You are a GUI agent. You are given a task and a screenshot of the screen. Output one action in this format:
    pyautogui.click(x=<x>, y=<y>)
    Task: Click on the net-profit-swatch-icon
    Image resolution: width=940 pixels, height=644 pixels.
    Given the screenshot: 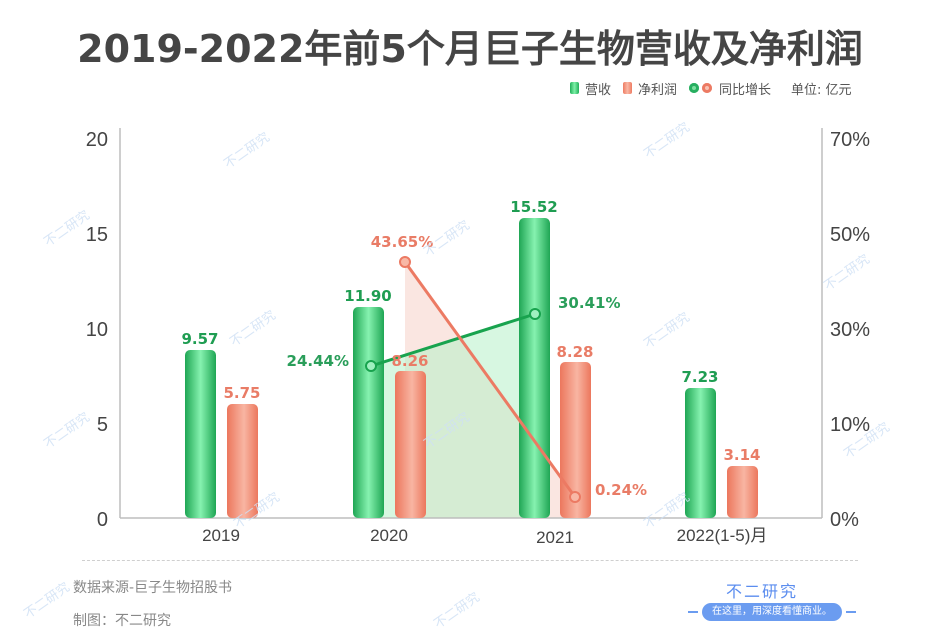 What is the action you would take?
    pyautogui.click(x=628, y=88)
    